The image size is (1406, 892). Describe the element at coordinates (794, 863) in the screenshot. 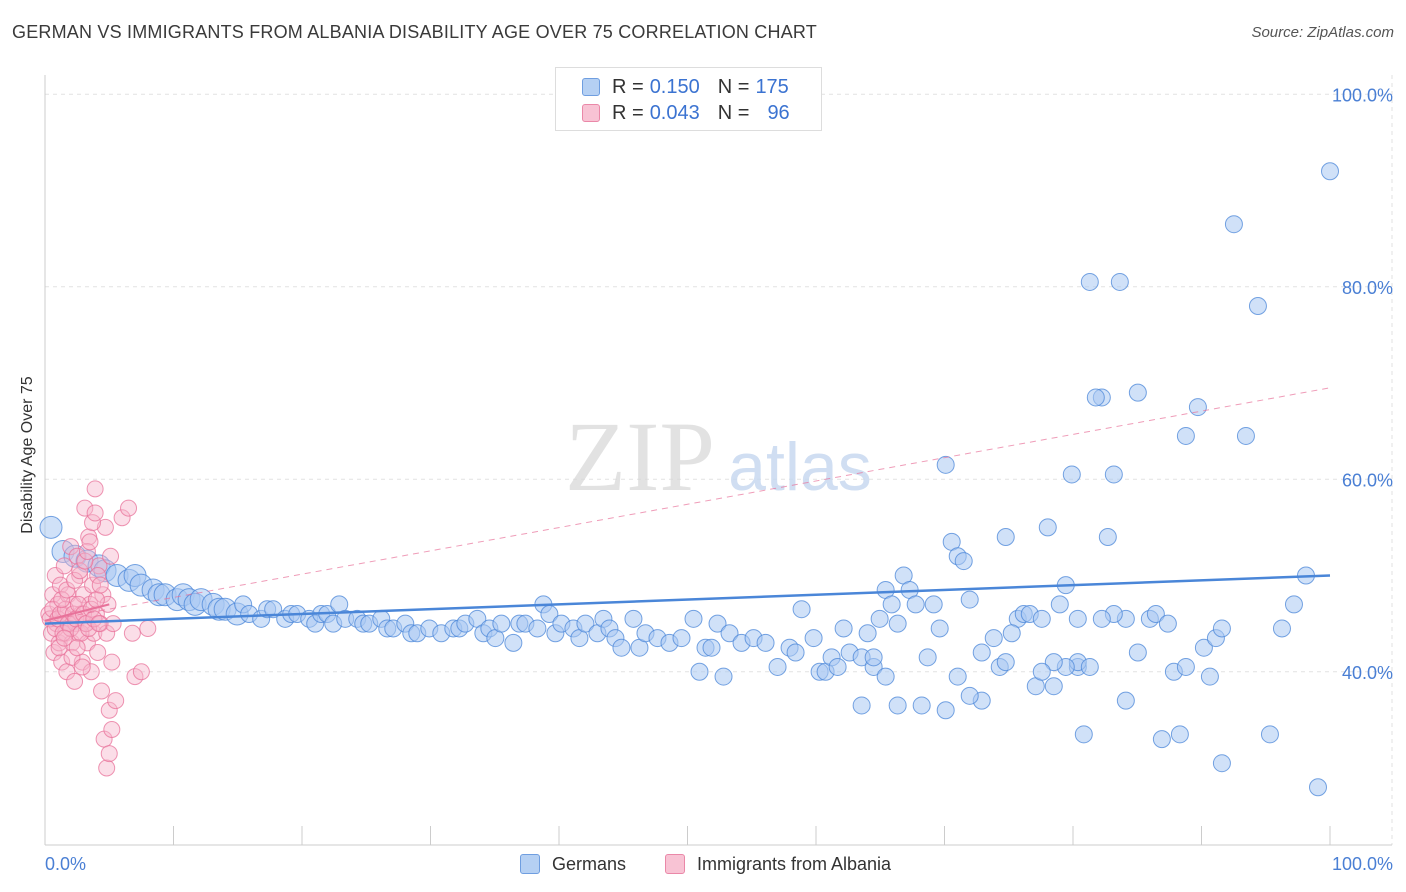

I see `bottom-legend-label: Immigrants from Albania` at that location.